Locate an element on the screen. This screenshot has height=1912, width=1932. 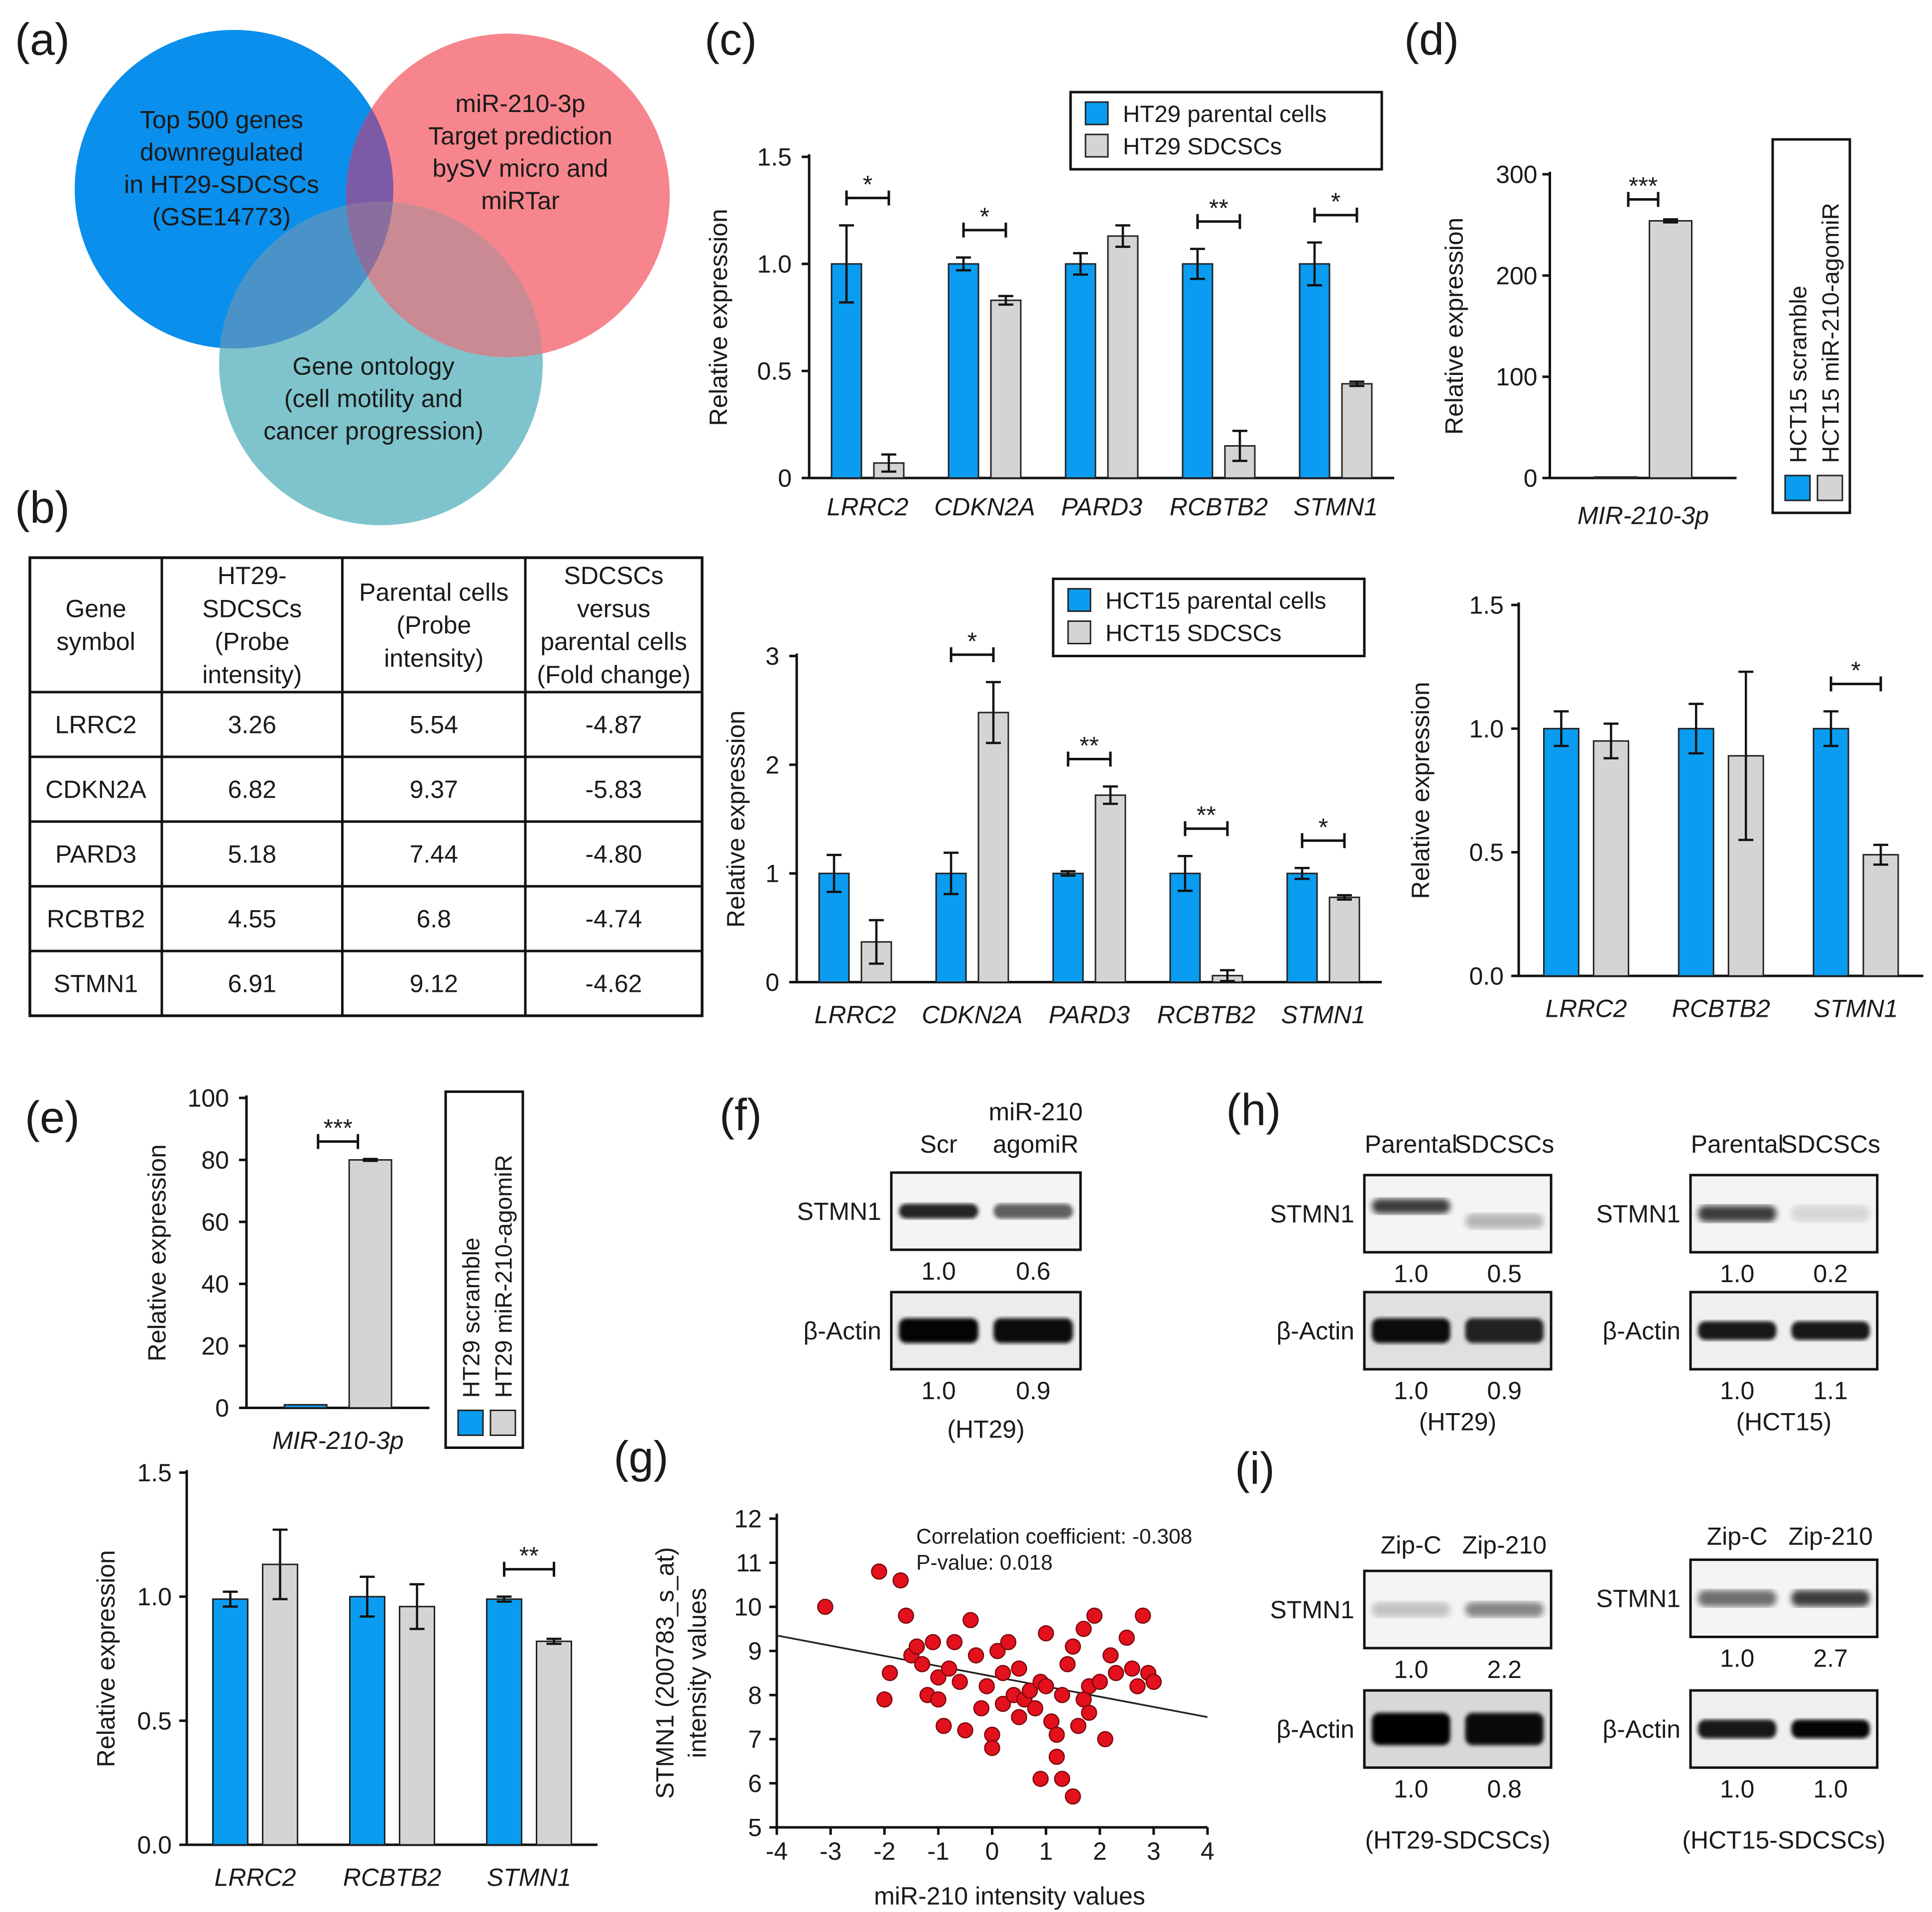
x-tick-label: -3 is located at coordinates (831, 1851).